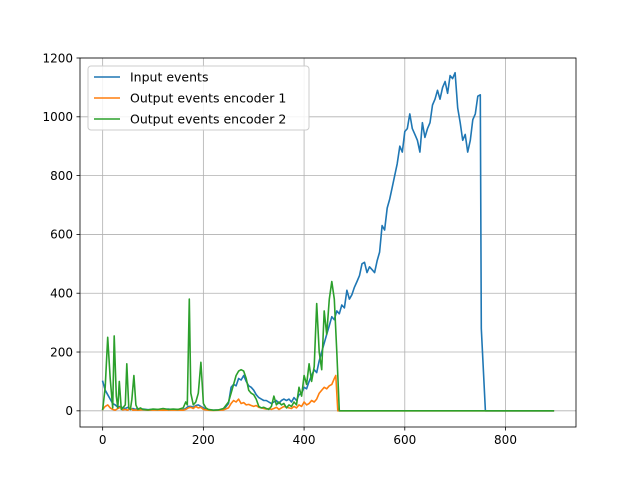  I want to click on legend-label-2: Output events encoder 1, so click(208, 98).